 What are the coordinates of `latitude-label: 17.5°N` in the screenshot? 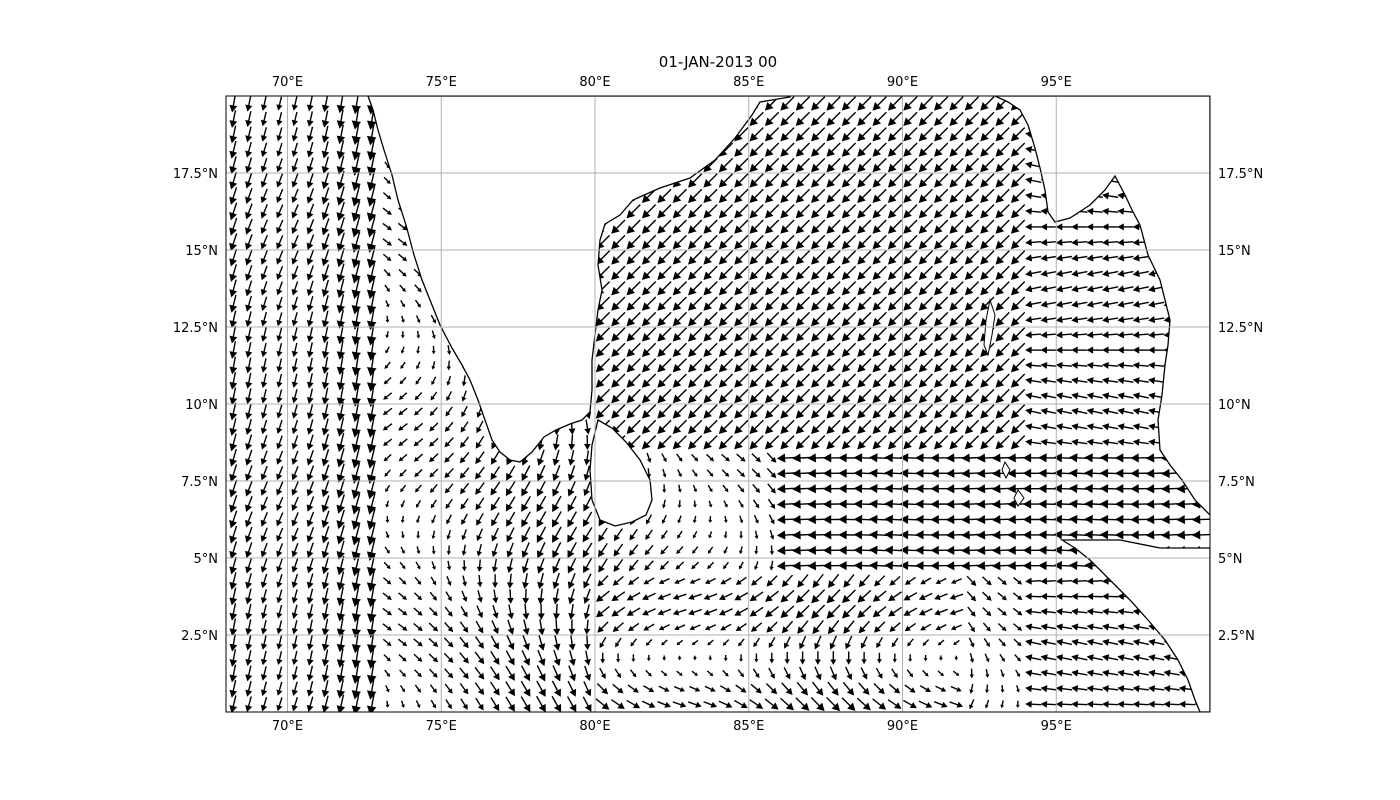 It's located at (1240, 174).